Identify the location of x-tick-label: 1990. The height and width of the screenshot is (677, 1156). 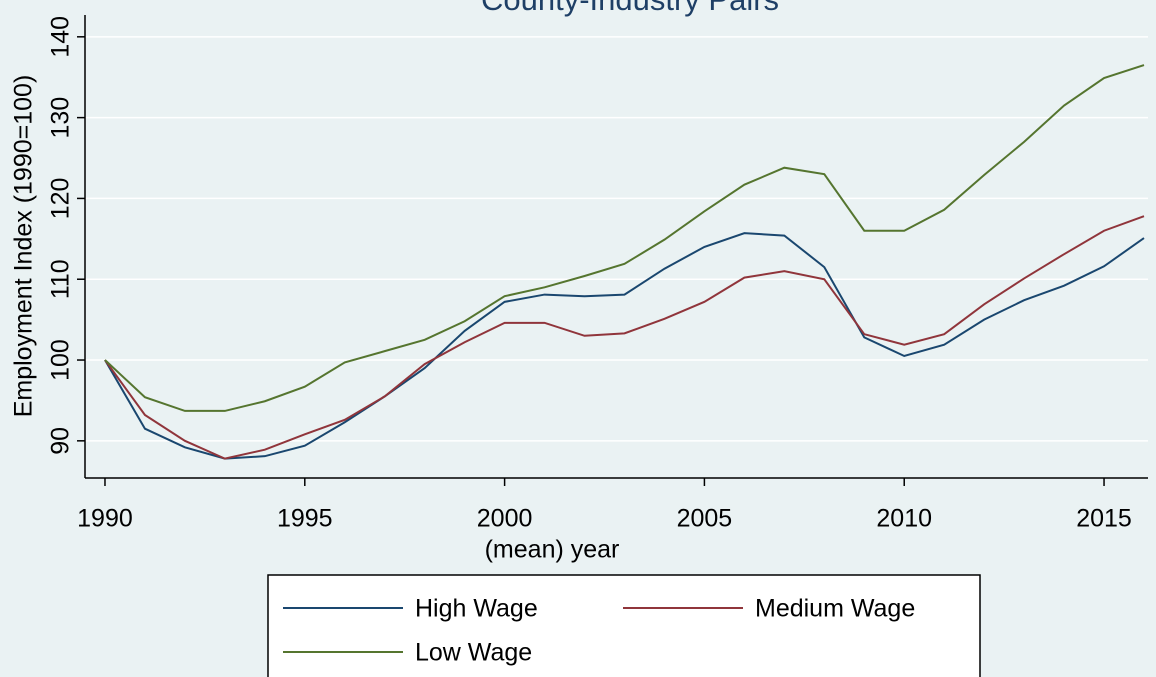
(105, 519).